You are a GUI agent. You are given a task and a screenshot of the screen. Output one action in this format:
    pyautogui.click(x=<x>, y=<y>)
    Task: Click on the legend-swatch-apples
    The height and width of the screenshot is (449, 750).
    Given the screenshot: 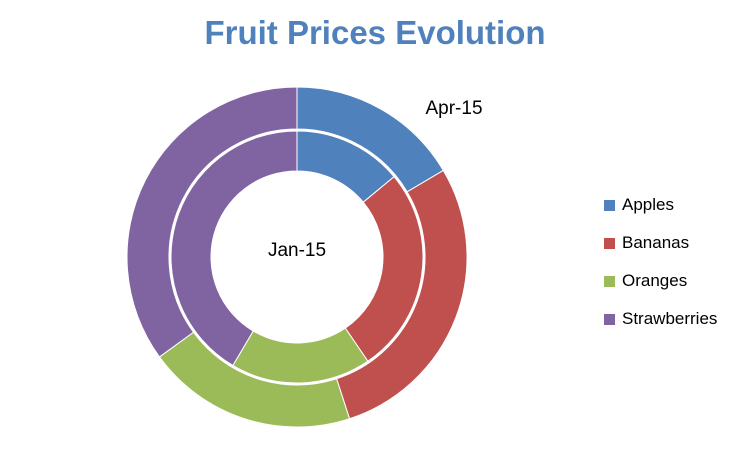 What is the action you would take?
    pyautogui.click(x=609, y=205)
    